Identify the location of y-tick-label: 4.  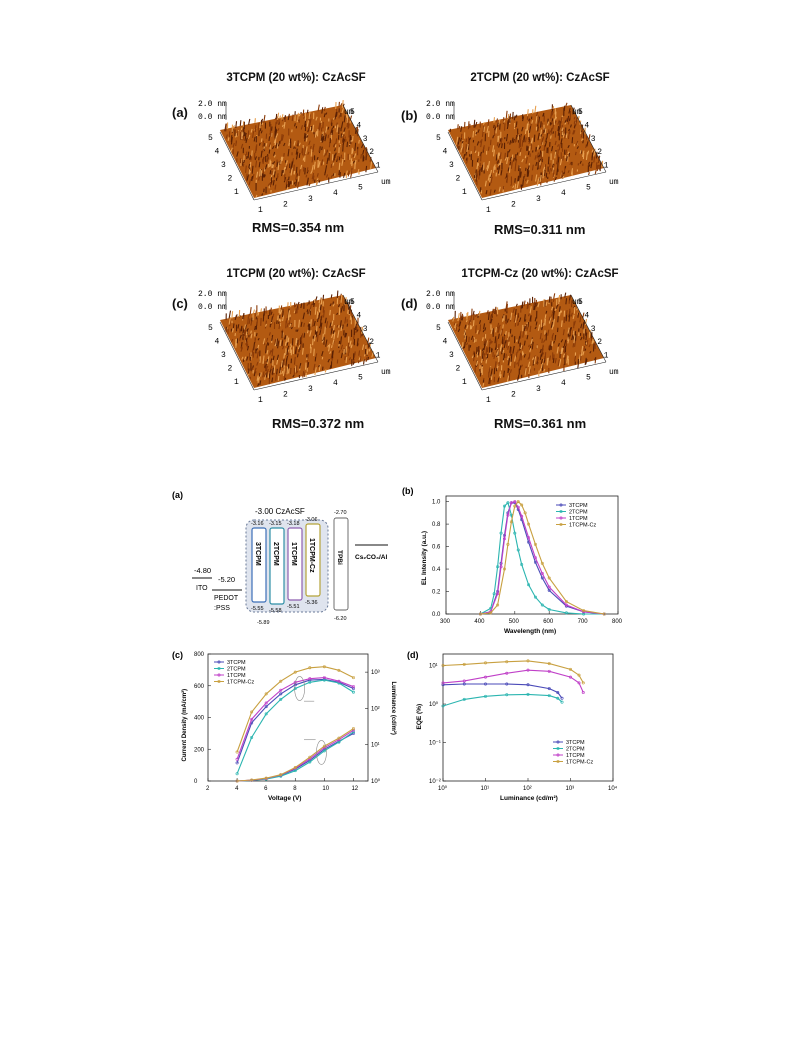
(445, 152).